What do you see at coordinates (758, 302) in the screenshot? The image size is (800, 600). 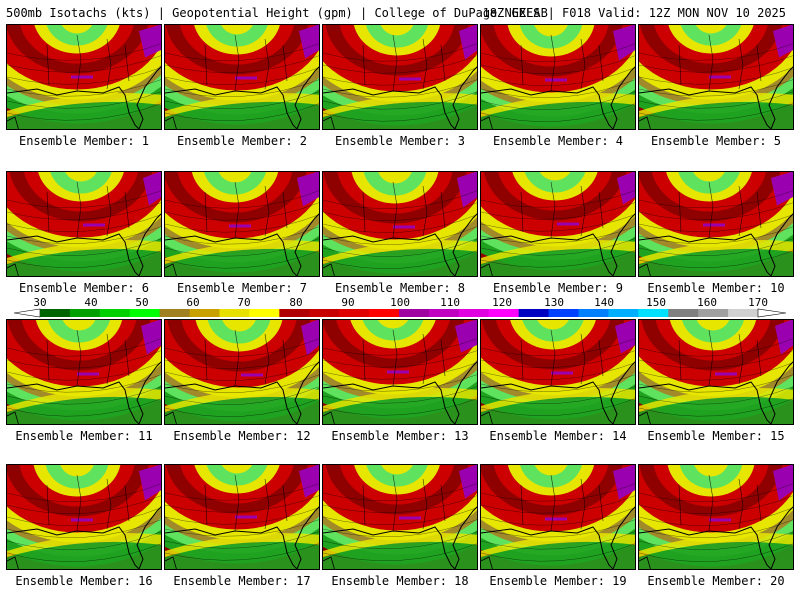 I see `scale-tick-label: 170` at bounding box center [758, 302].